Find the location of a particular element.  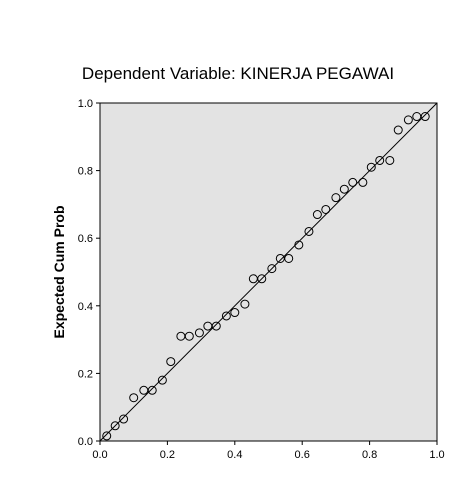

y-tick-label: 0.8 is located at coordinates (85, 172).